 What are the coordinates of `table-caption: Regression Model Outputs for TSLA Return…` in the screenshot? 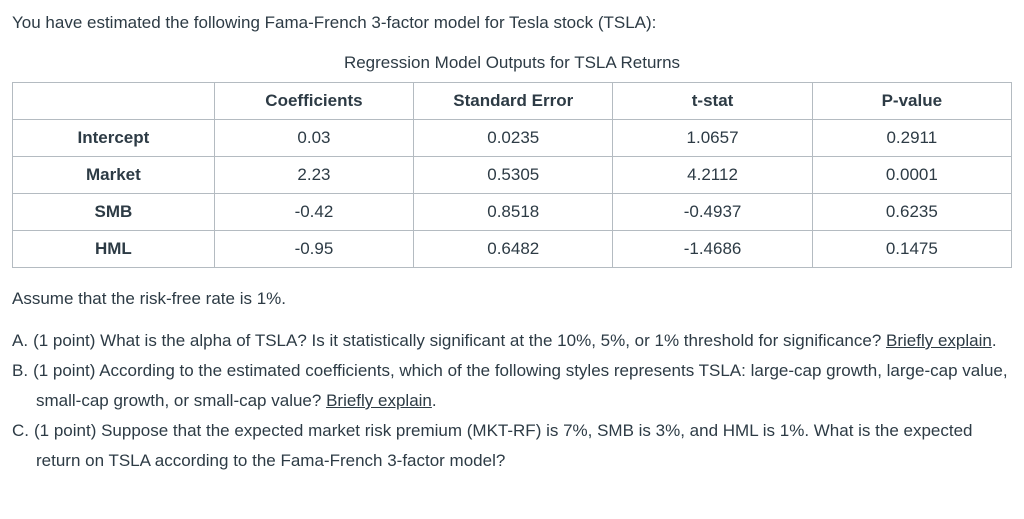 It's located at (512, 62).